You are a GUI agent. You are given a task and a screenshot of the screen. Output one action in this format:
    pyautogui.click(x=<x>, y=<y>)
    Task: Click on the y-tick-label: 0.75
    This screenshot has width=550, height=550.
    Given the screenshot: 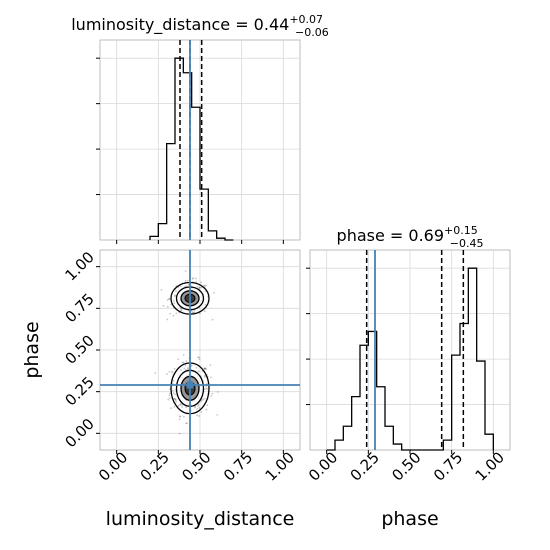 What is the action you would take?
    pyautogui.click(x=79, y=308)
    